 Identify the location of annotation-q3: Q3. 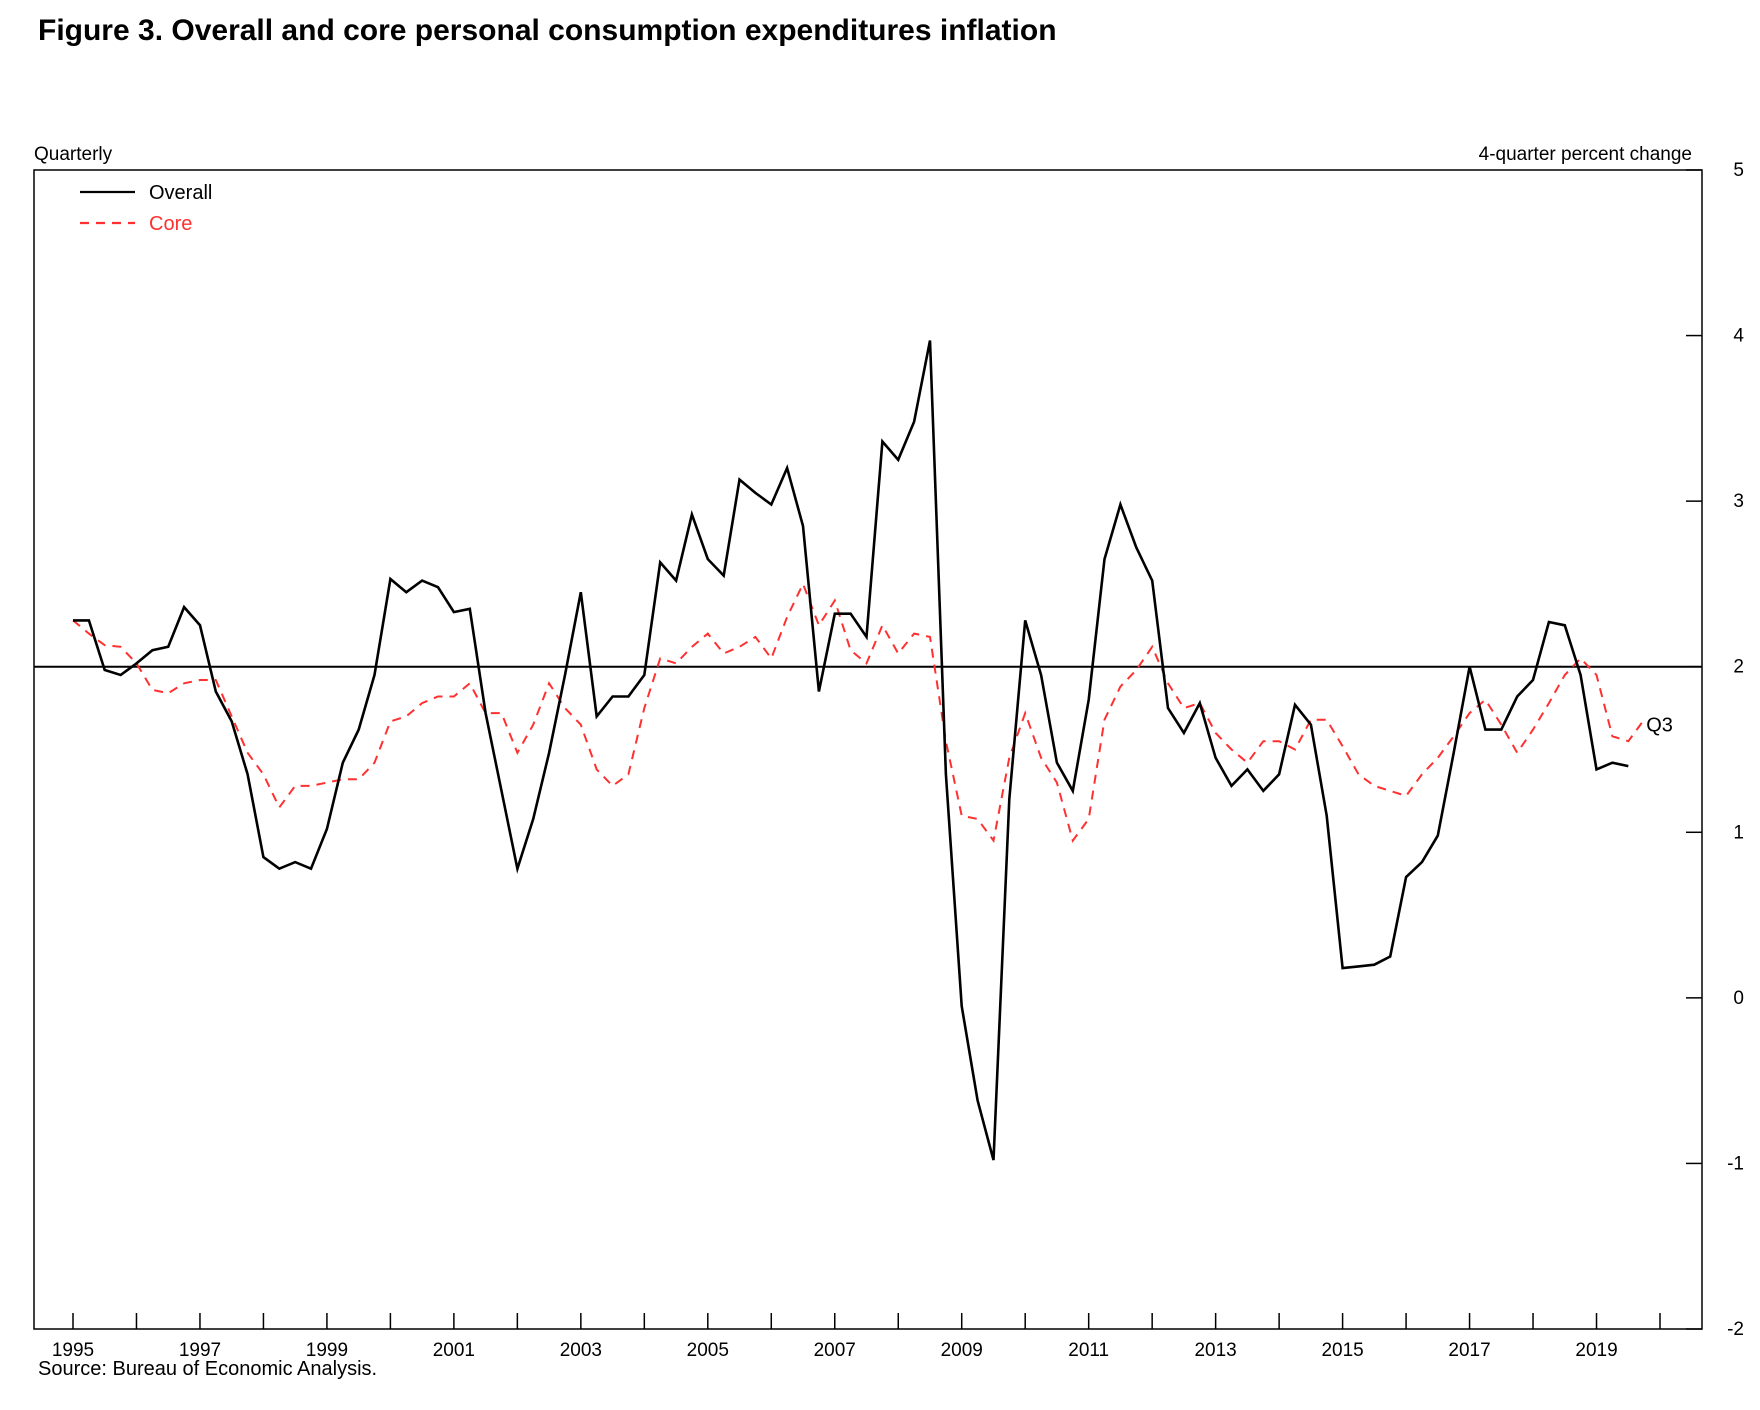
(1659, 726).